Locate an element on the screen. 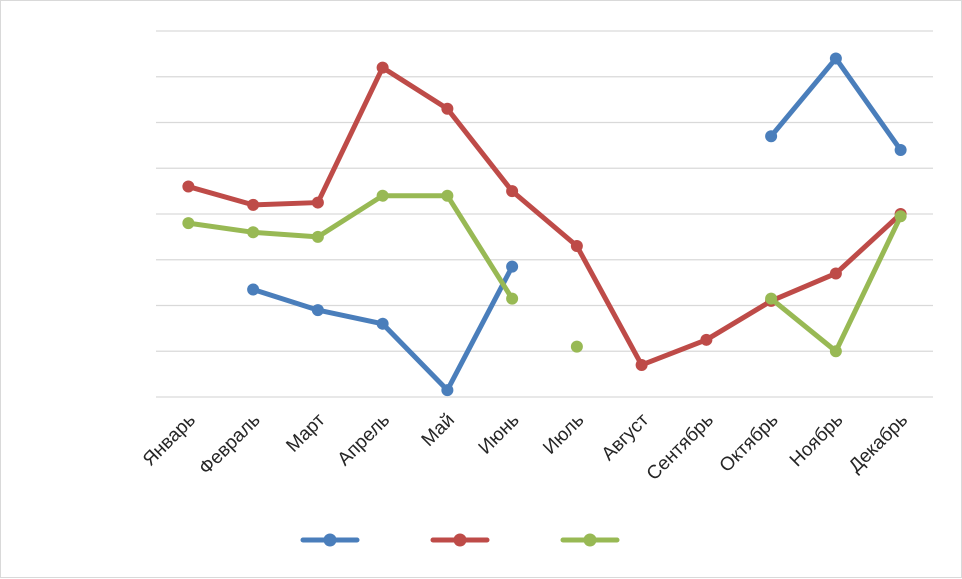  legend is located at coordinates (460, 540).